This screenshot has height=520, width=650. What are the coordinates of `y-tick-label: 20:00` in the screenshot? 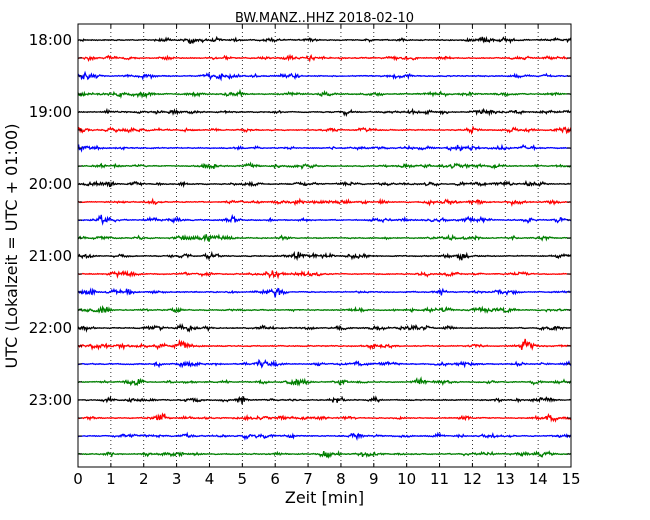 It's located at (50, 184).